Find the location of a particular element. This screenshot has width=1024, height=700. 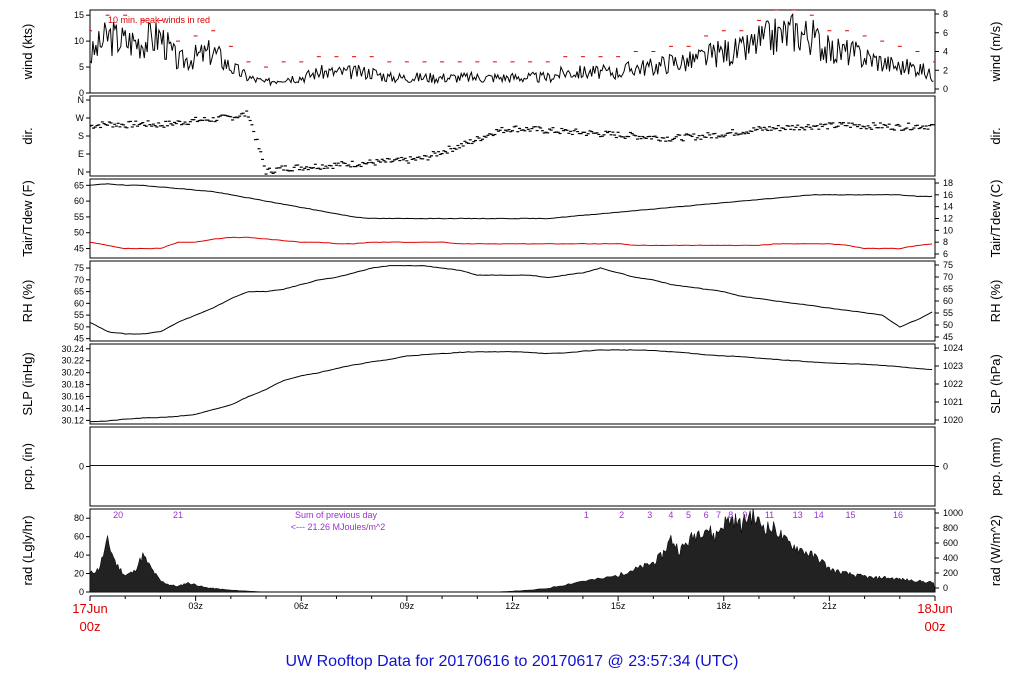

y-axis-label: RH (%) is located at coordinates (27, 301).